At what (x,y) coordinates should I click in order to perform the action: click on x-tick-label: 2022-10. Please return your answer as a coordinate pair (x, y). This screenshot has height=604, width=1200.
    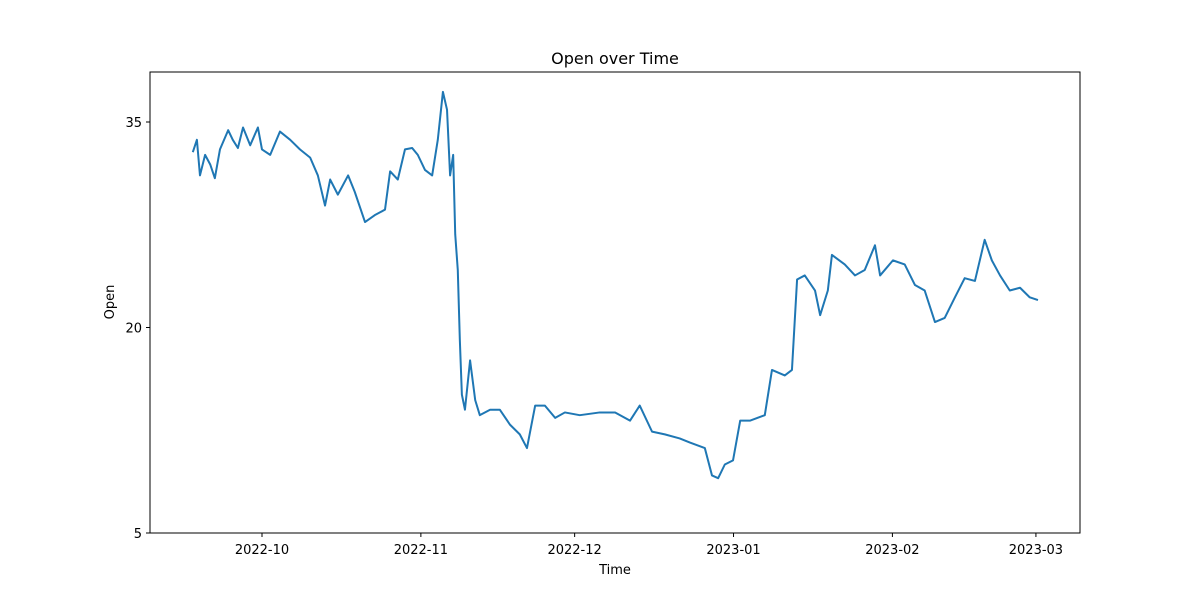
    Looking at the image, I should click on (262, 550).